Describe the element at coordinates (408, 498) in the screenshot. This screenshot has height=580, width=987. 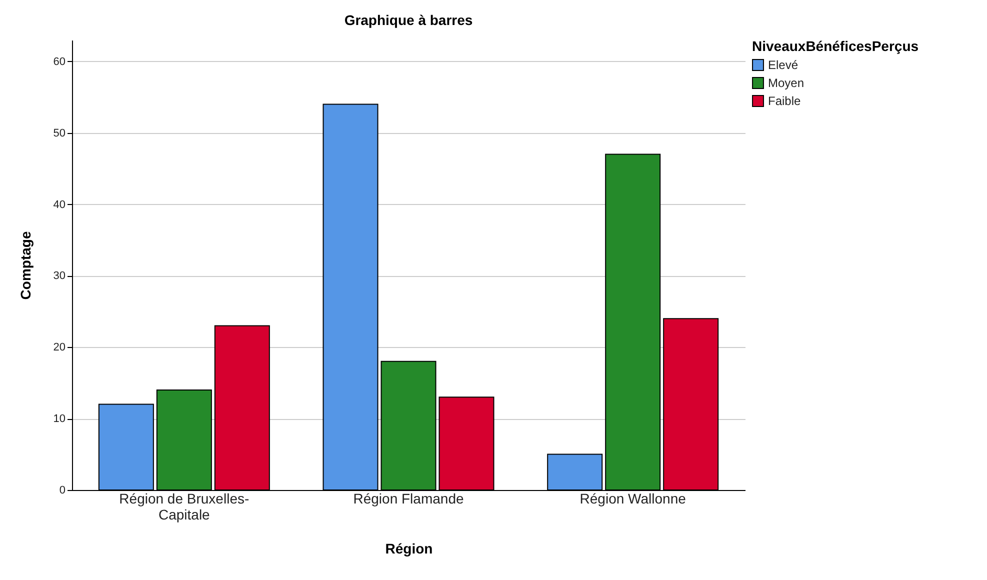
I see `x-tick-label: Région Flamande` at that location.